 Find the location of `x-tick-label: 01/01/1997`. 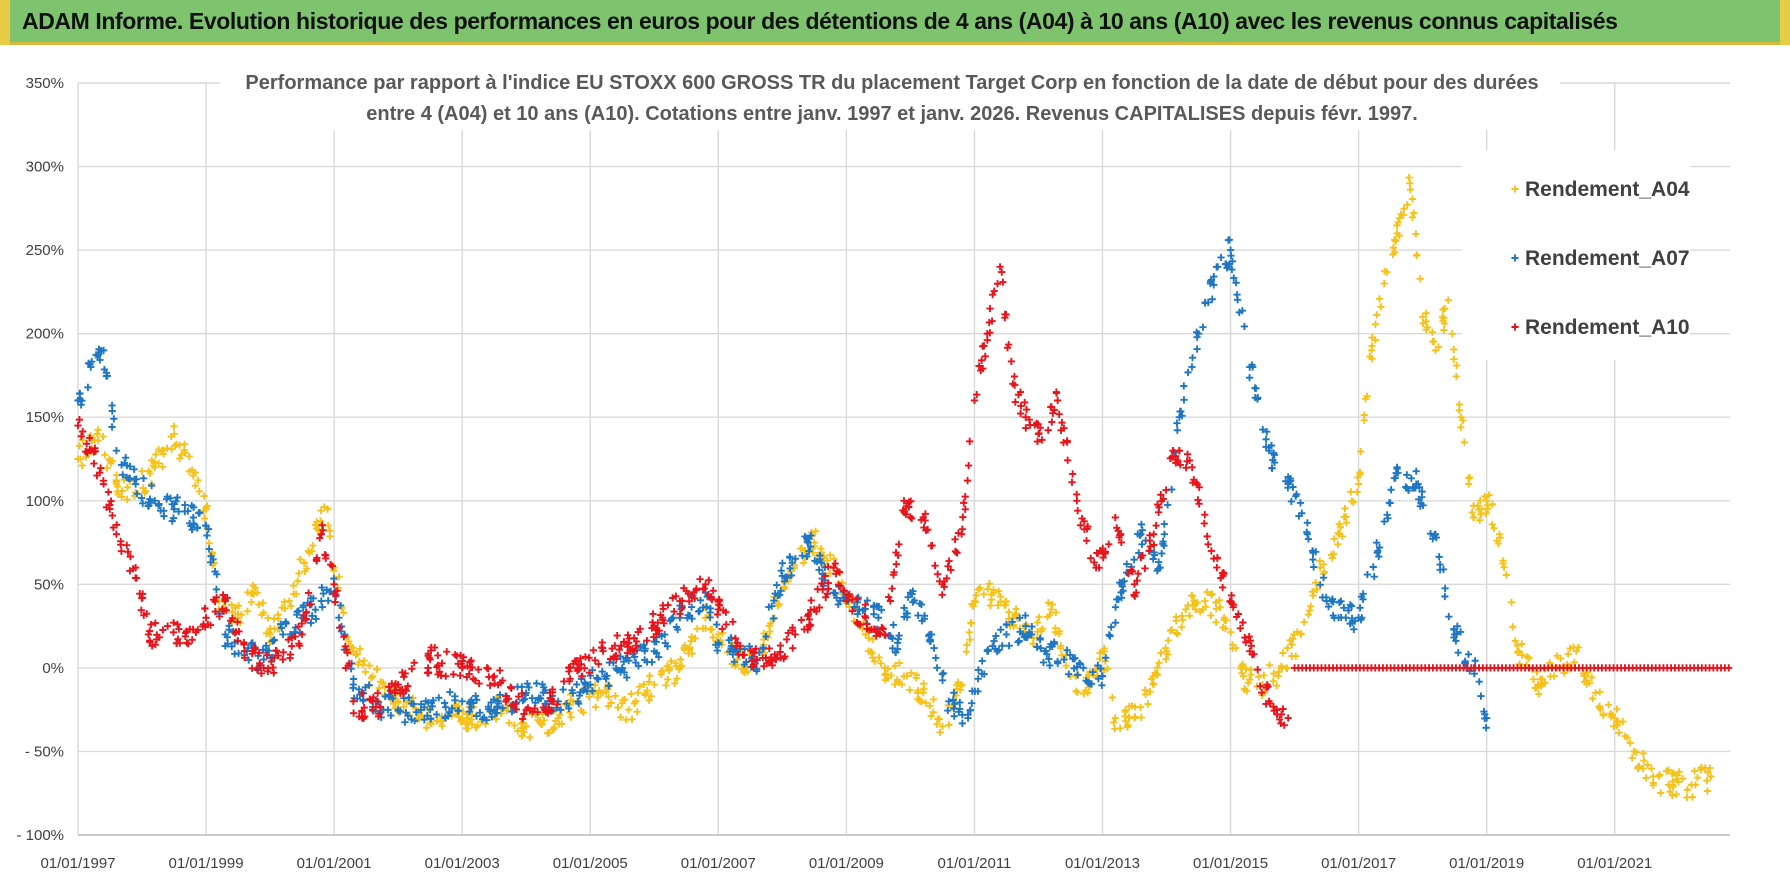

x-tick-label: 01/01/1997 is located at coordinates (77, 863).